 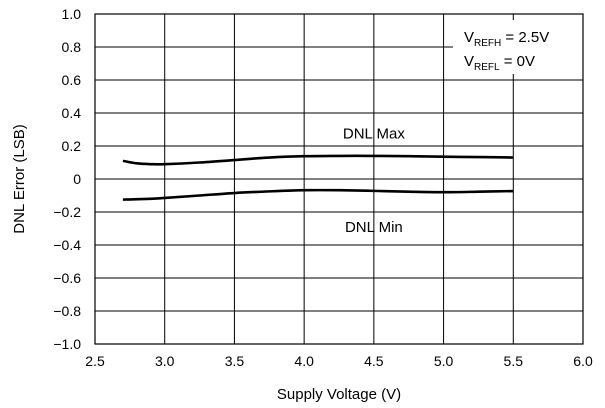 What do you see at coordinates (499, 63) in the screenshot?
I see `legend-line-vrefl: VREFL = 0V` at bounding box center [499, 63].